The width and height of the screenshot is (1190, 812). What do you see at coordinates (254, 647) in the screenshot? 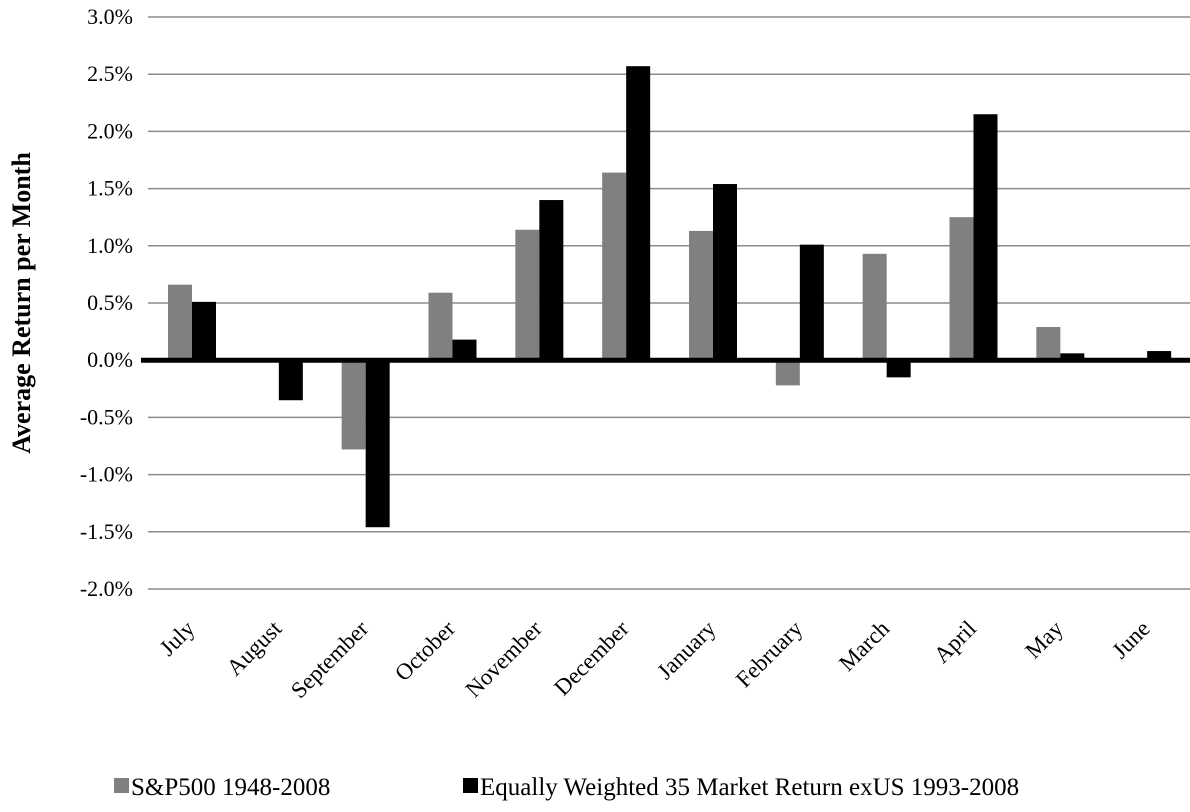
I see `x-tick-label: August` at bounding box center [254, 647].